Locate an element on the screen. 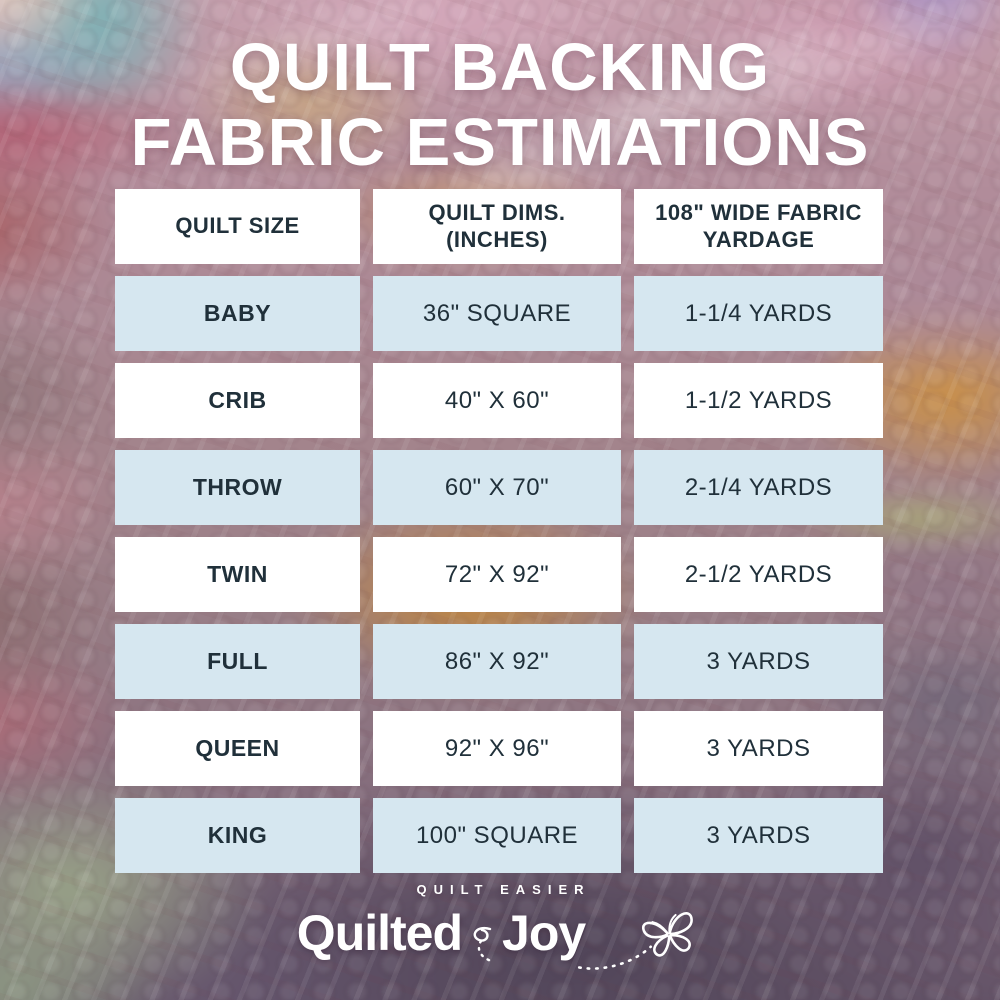 The height and width of the screenshot is (1000, 1000). header-quilt-size: QUILT SIZE is located at coordinates (237, 226).